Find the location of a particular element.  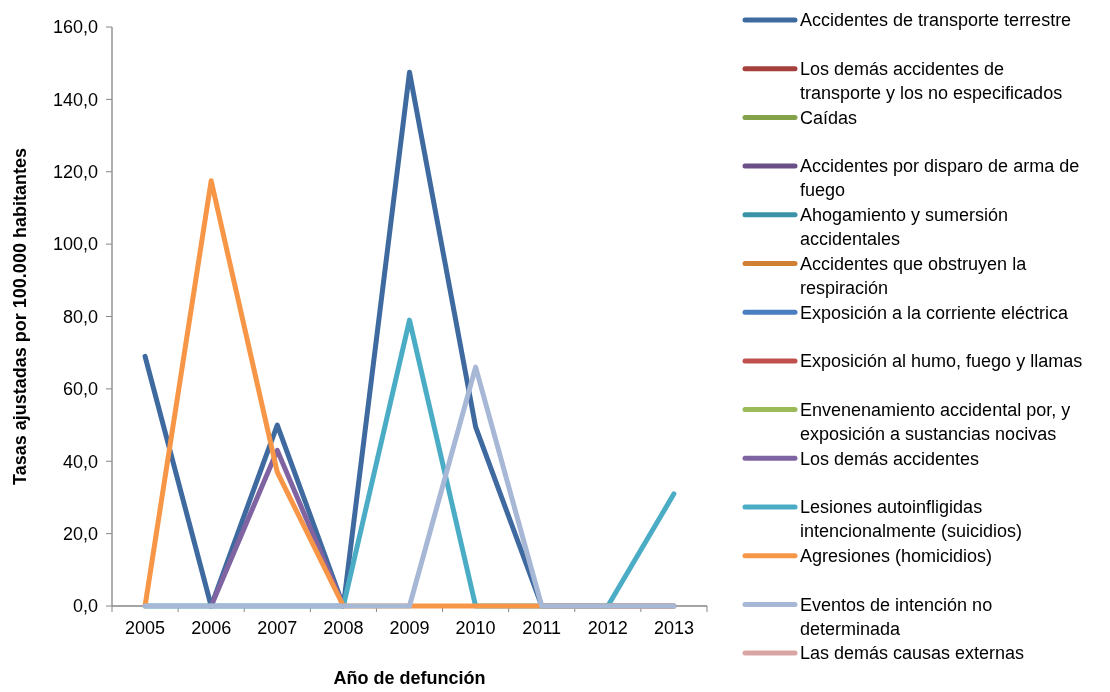

x-tick-label: 2012 is located at coordinates (607, 628).